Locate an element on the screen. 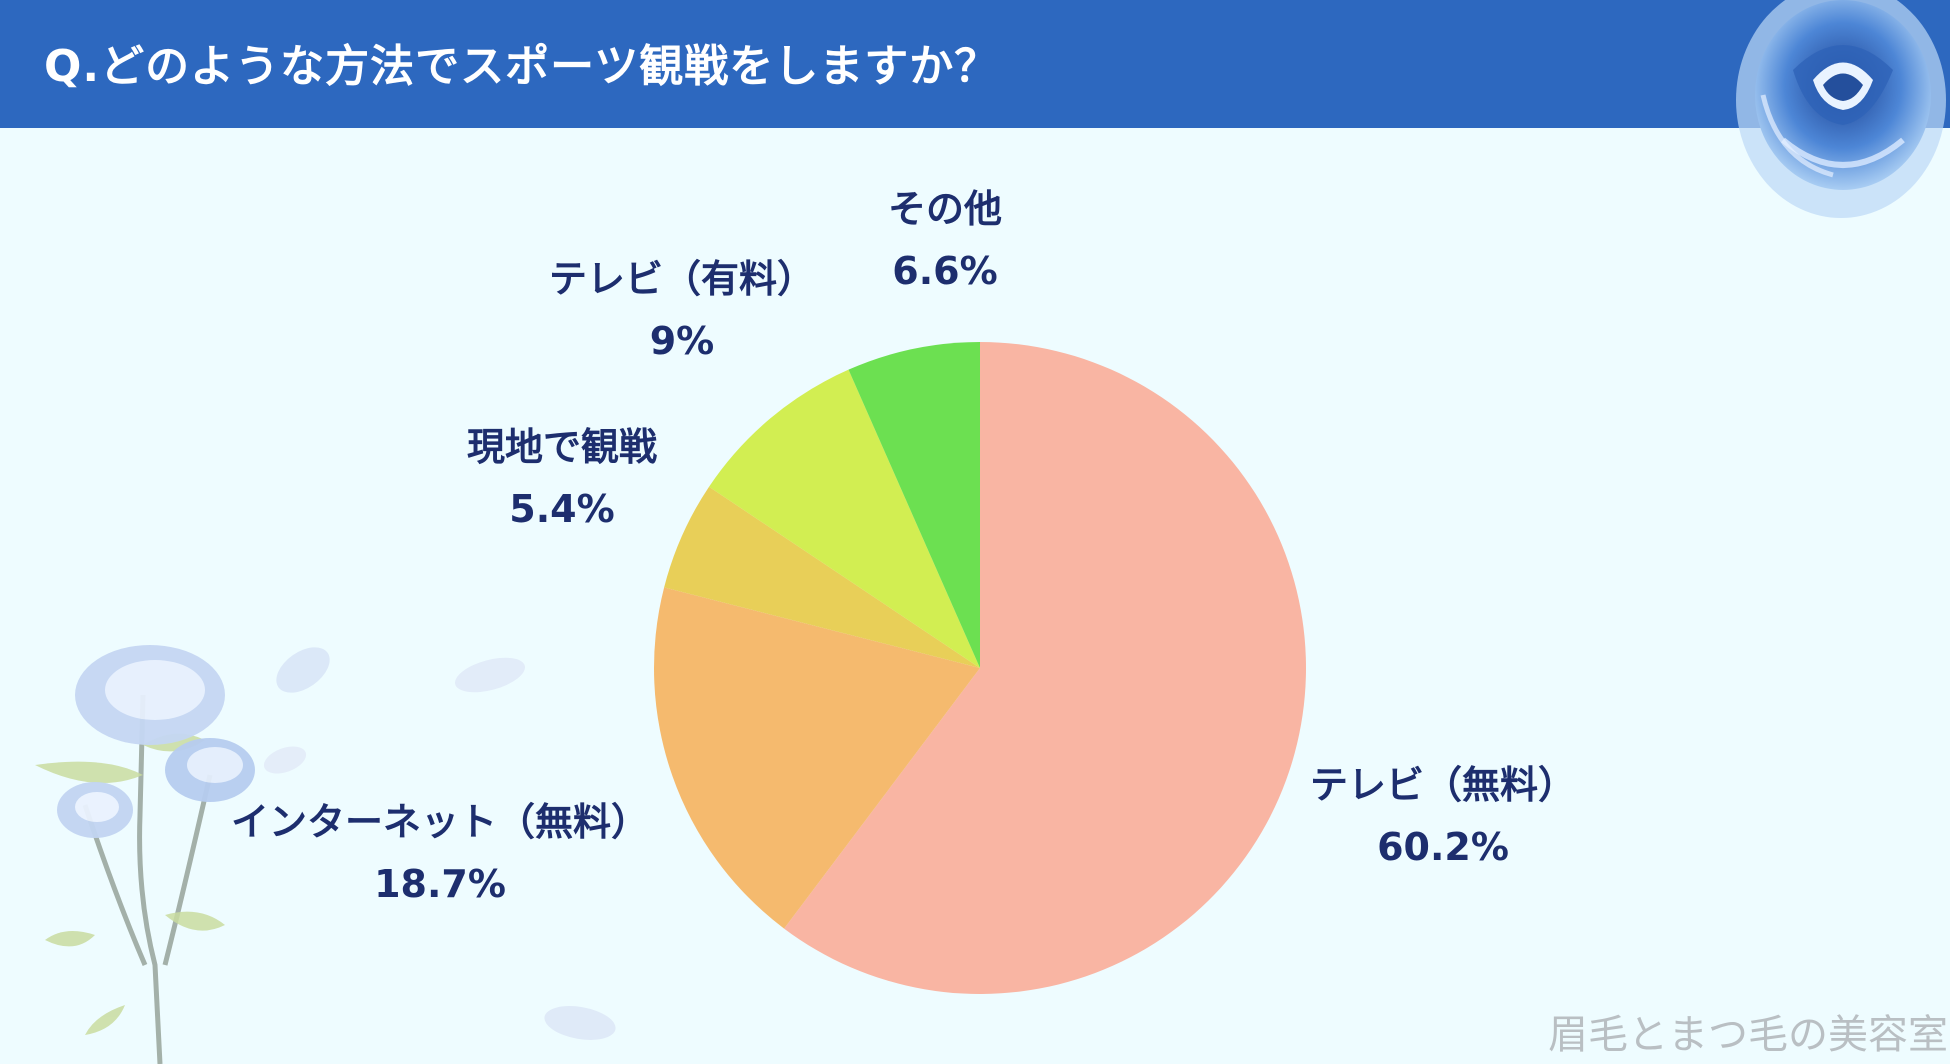 This screenshot has width=1950, height=1064. page-title: Q.どのような方法でスポーツ観戦をしますか？ is located at coordinates (522, 66).